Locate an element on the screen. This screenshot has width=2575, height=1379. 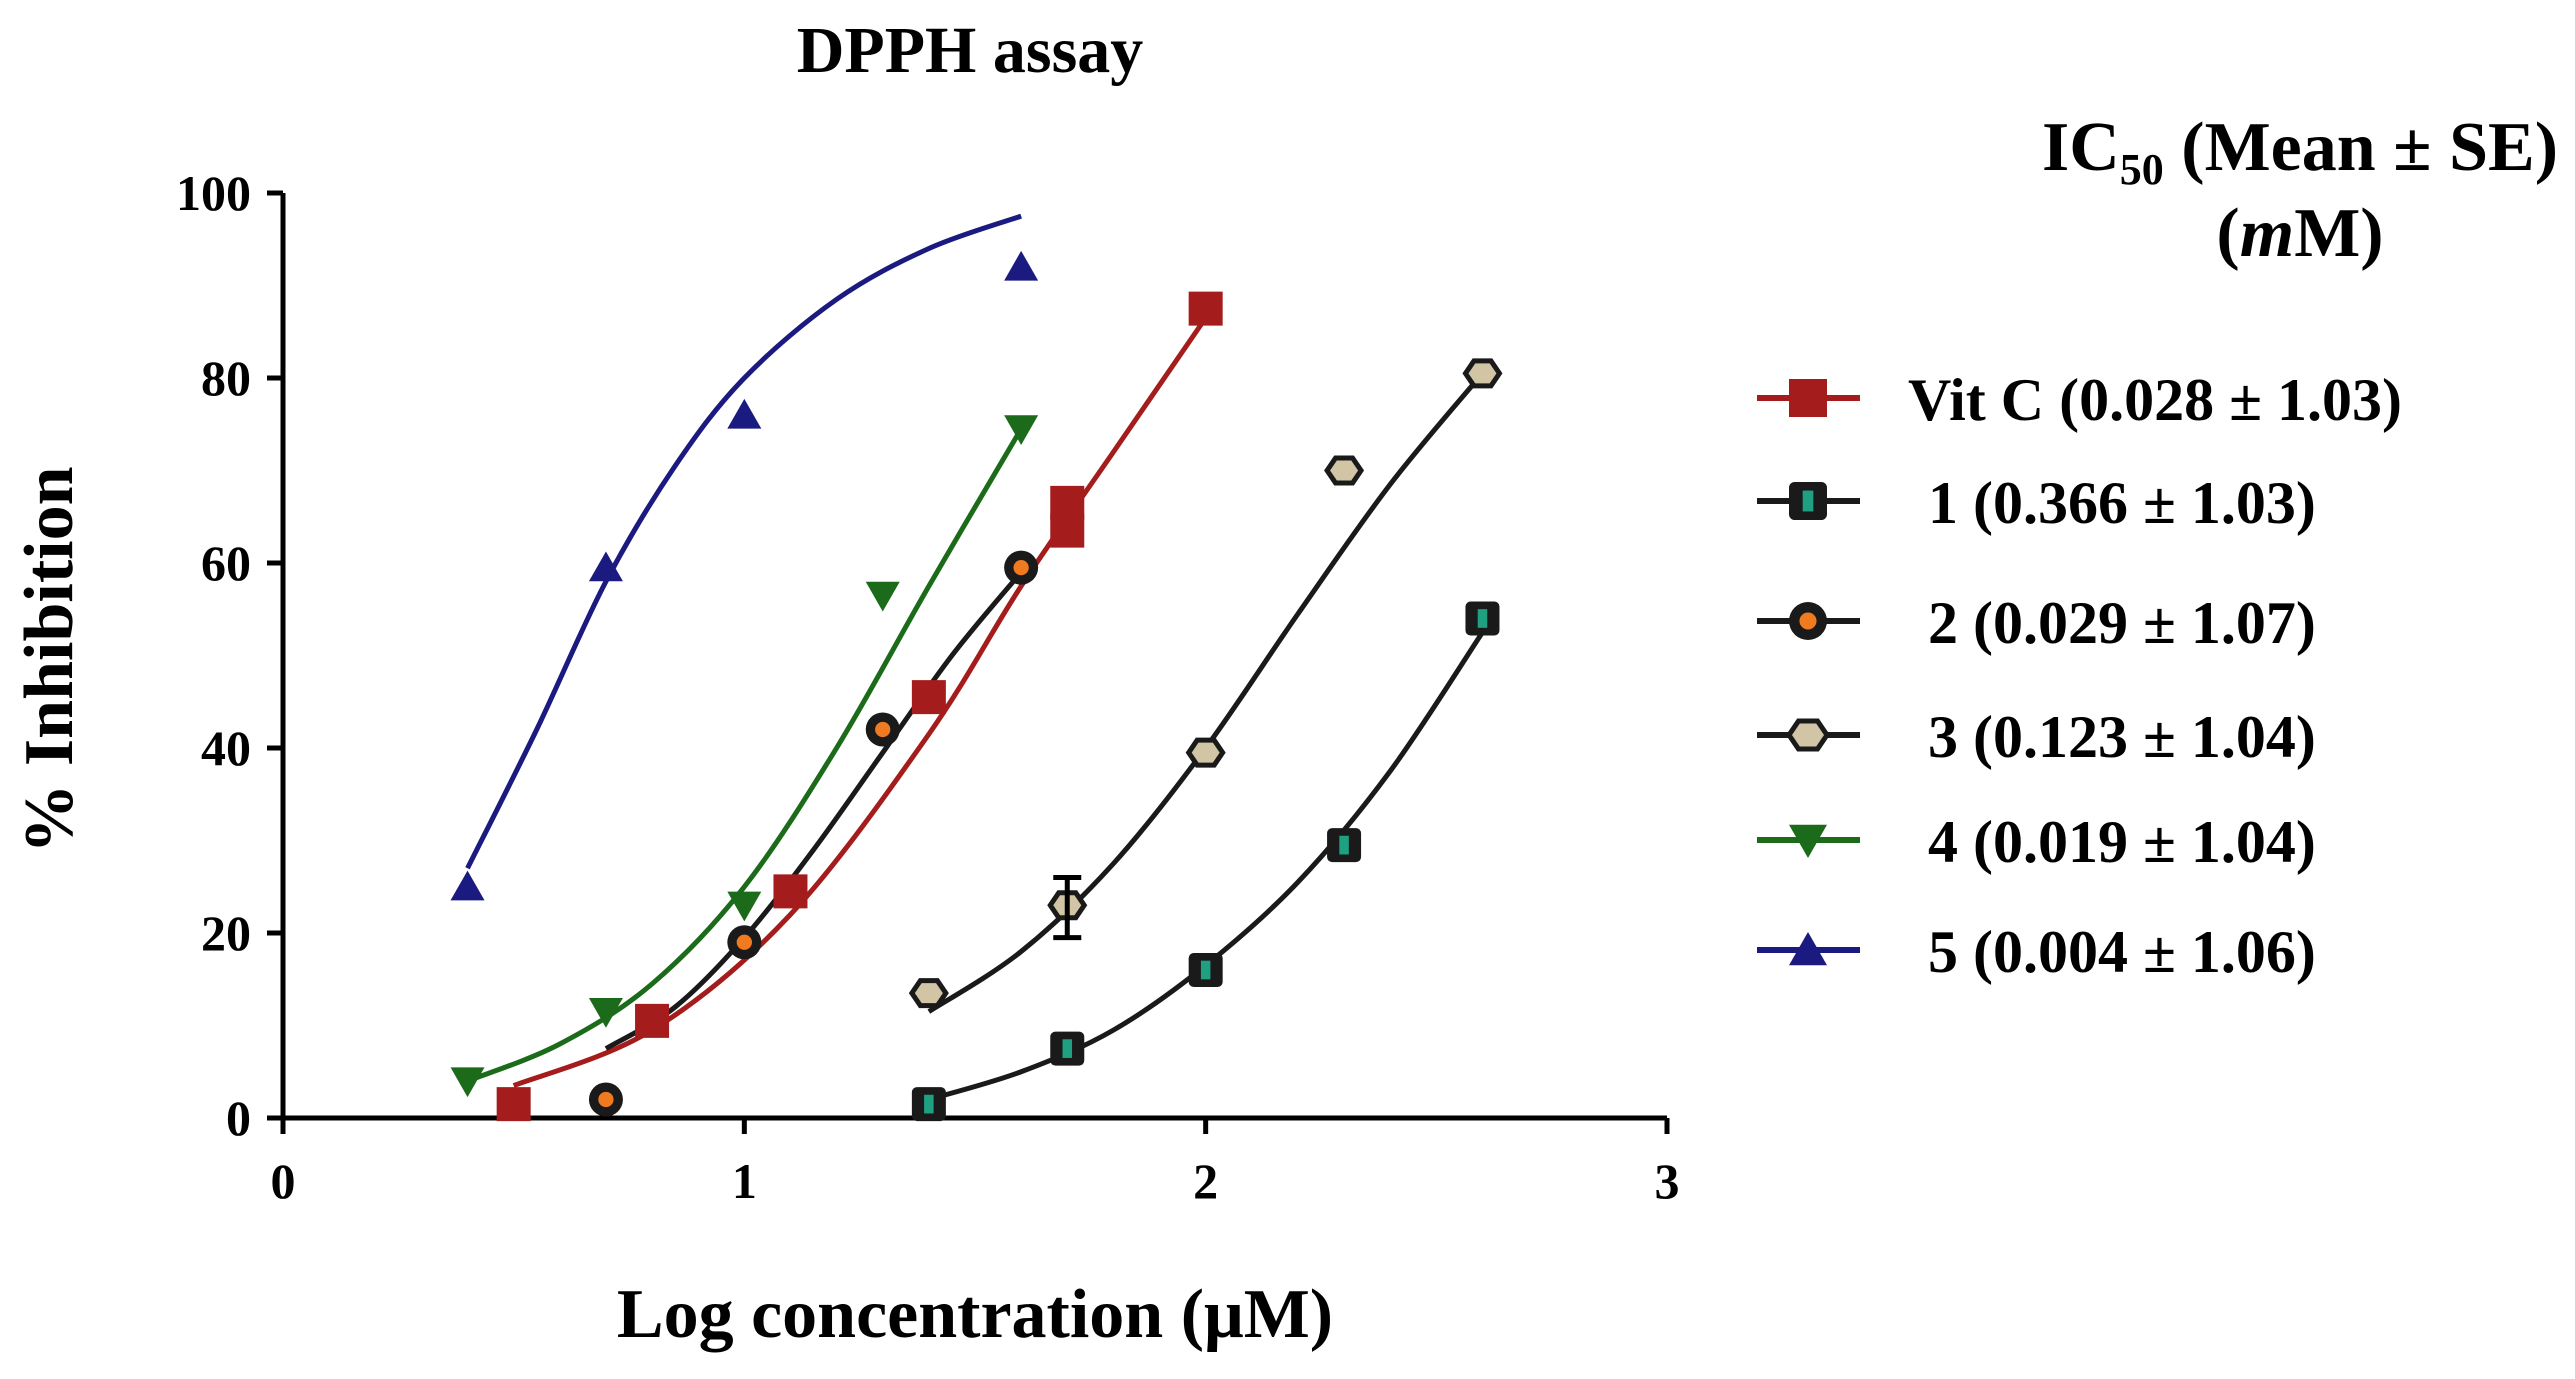
legend-label: 1 (0.366 ± 1.03) is located at coordinates (2122, 503).